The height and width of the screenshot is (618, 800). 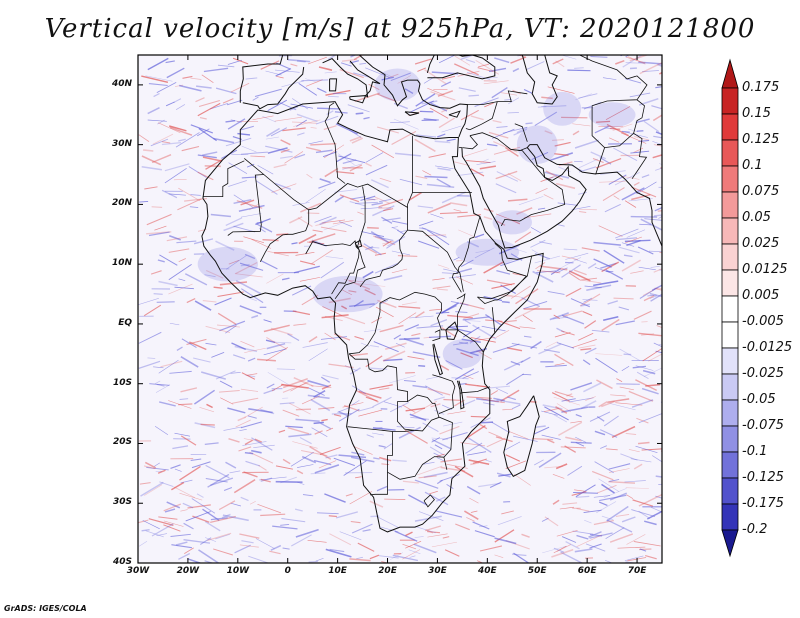 What do you see at coordinates (763, 373) in the screenshot?
I see `colorbar-label: -0.025` at bounding box center [763, 373].